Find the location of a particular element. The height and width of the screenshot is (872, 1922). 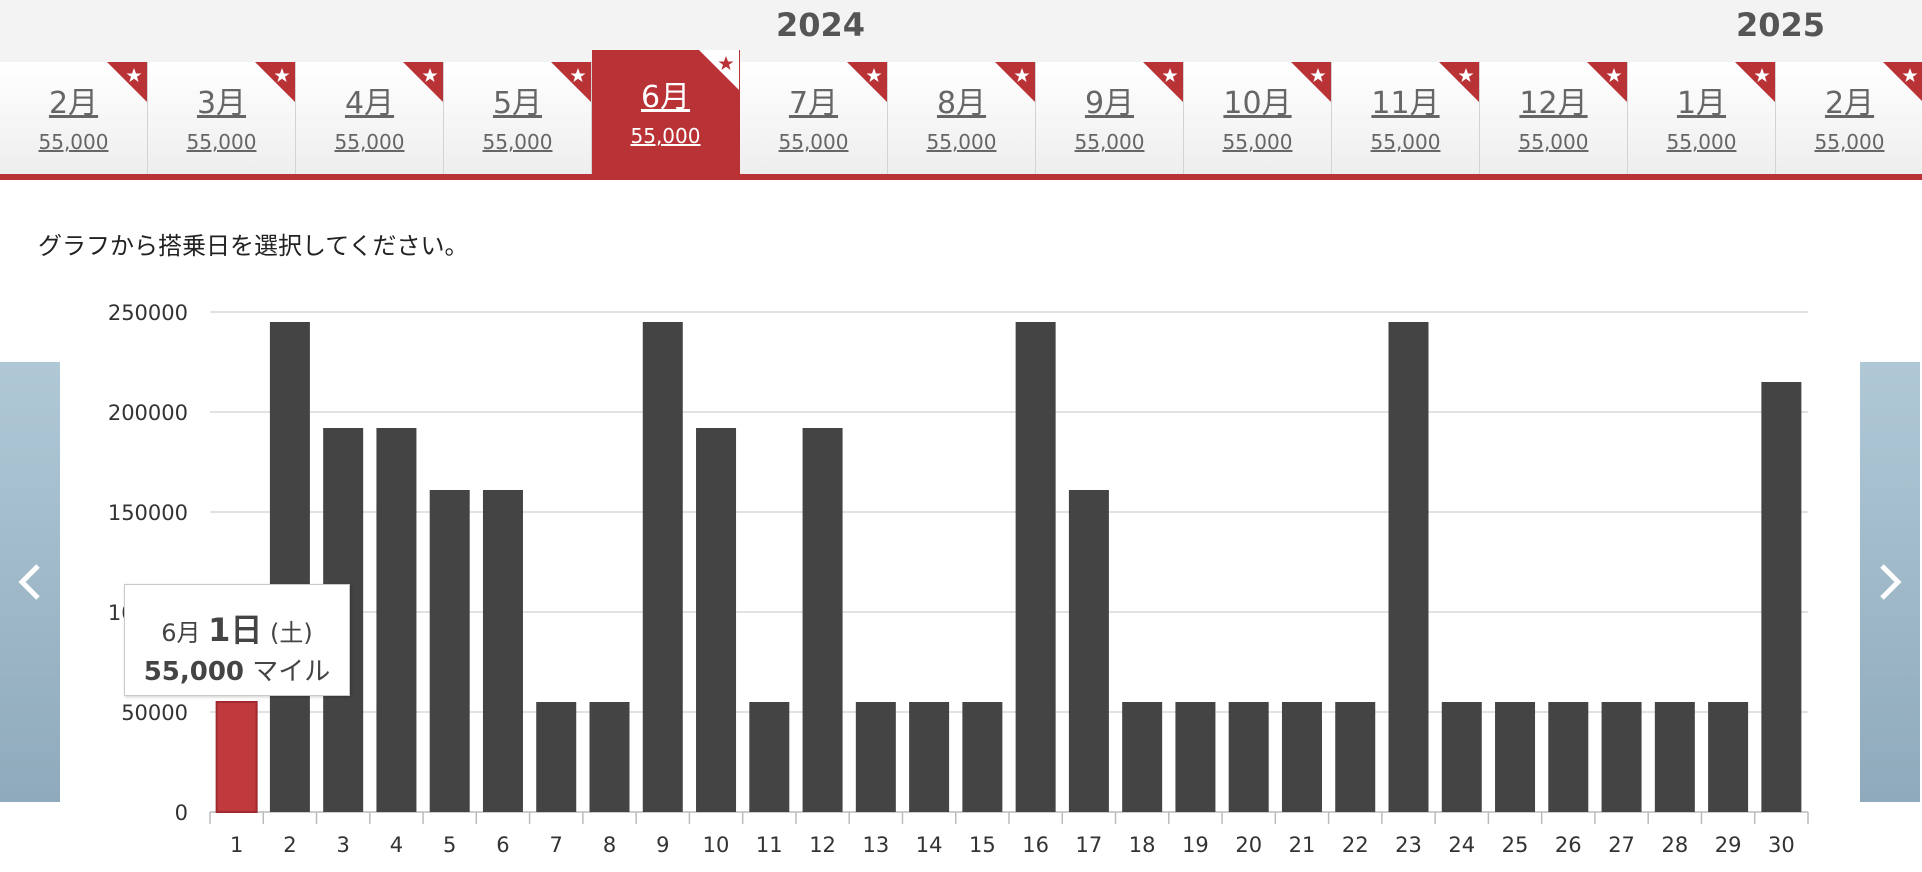

month-tab: 6月 55,000 is located at coordinates (666, 112).